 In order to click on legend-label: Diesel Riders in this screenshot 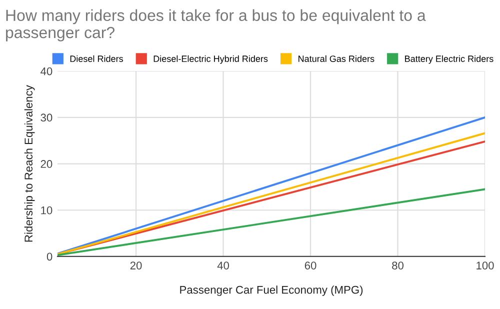, I will do `click(96, 58)`.